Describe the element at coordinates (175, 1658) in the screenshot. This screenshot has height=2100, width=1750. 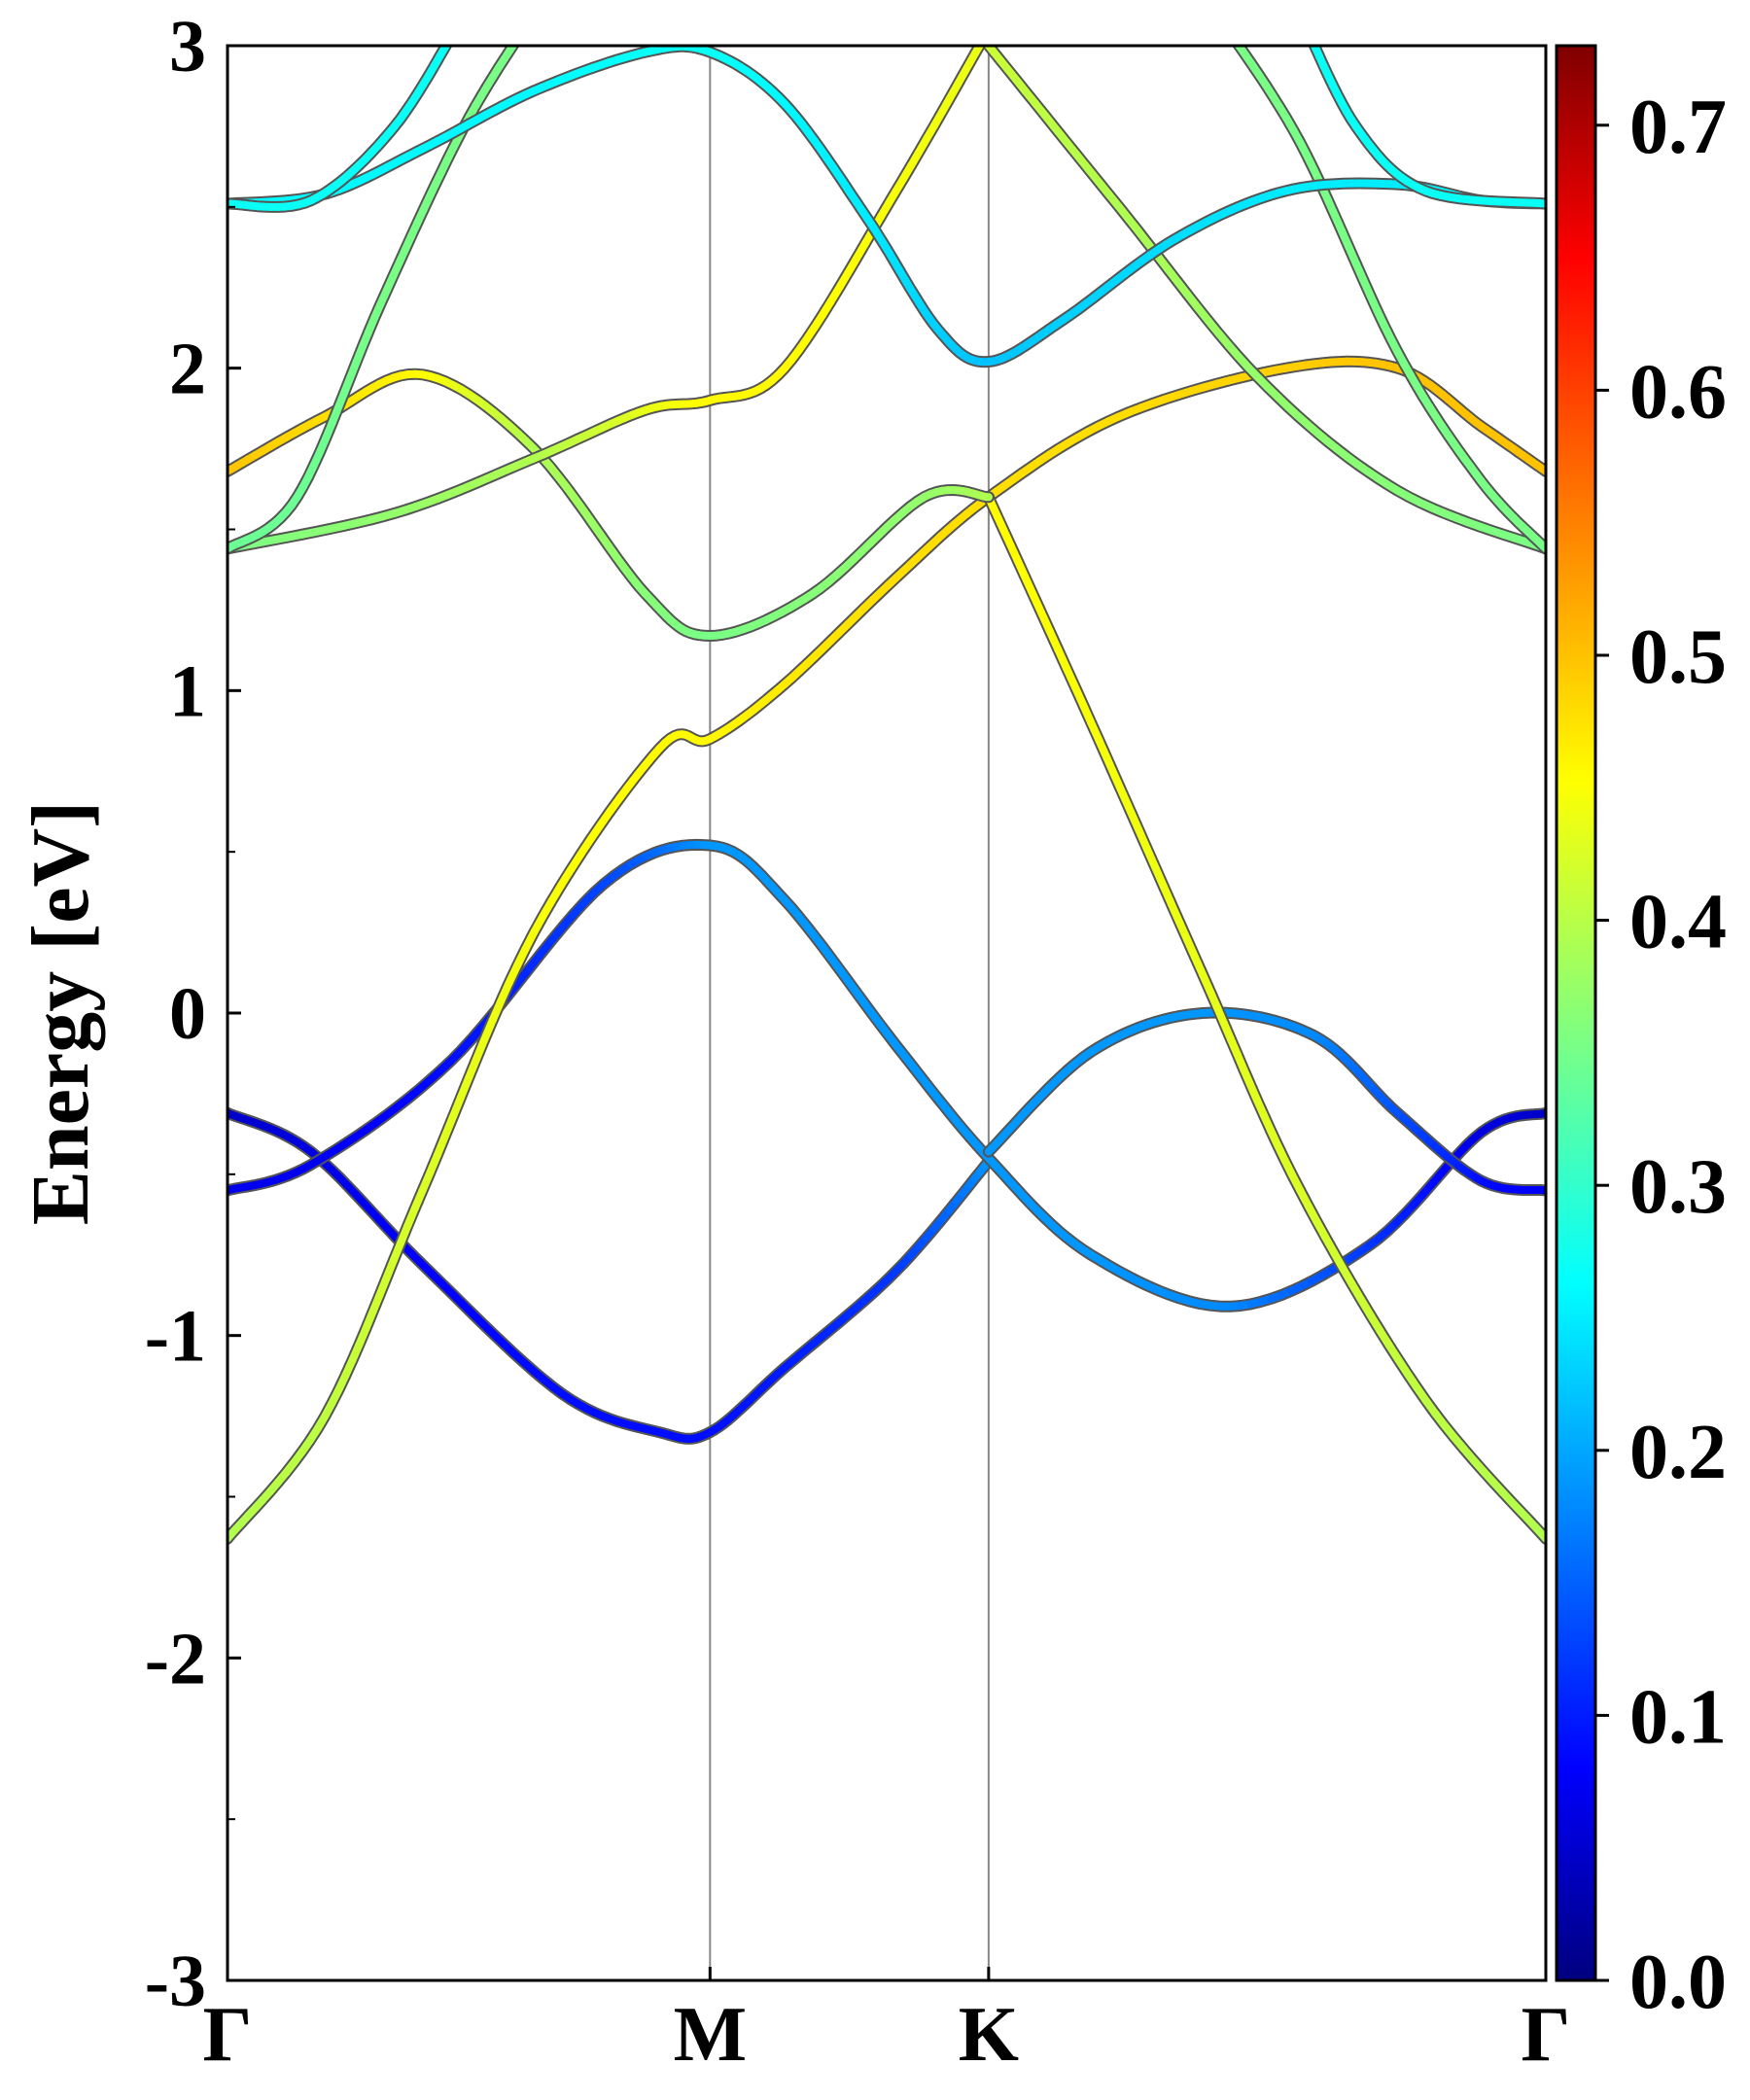
I see `y-tick-label: -2` at that location.